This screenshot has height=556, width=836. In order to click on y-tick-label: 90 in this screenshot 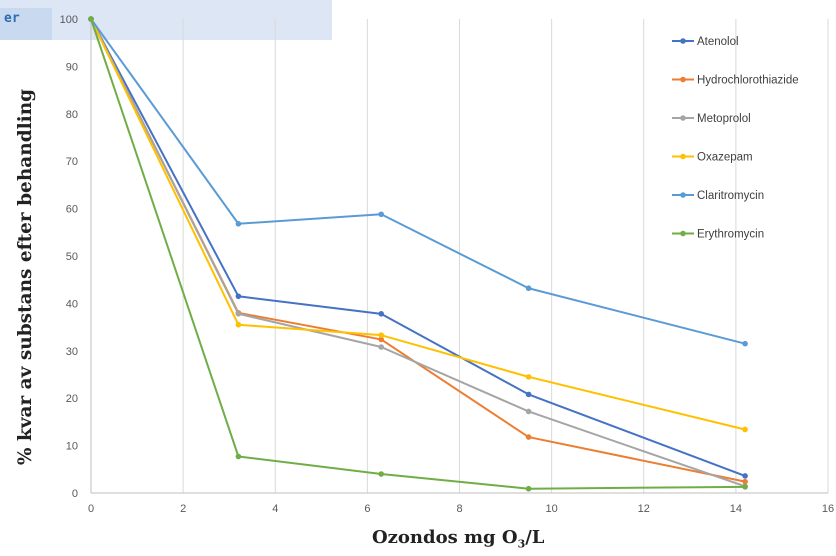, I will do `click(72, 67)`.